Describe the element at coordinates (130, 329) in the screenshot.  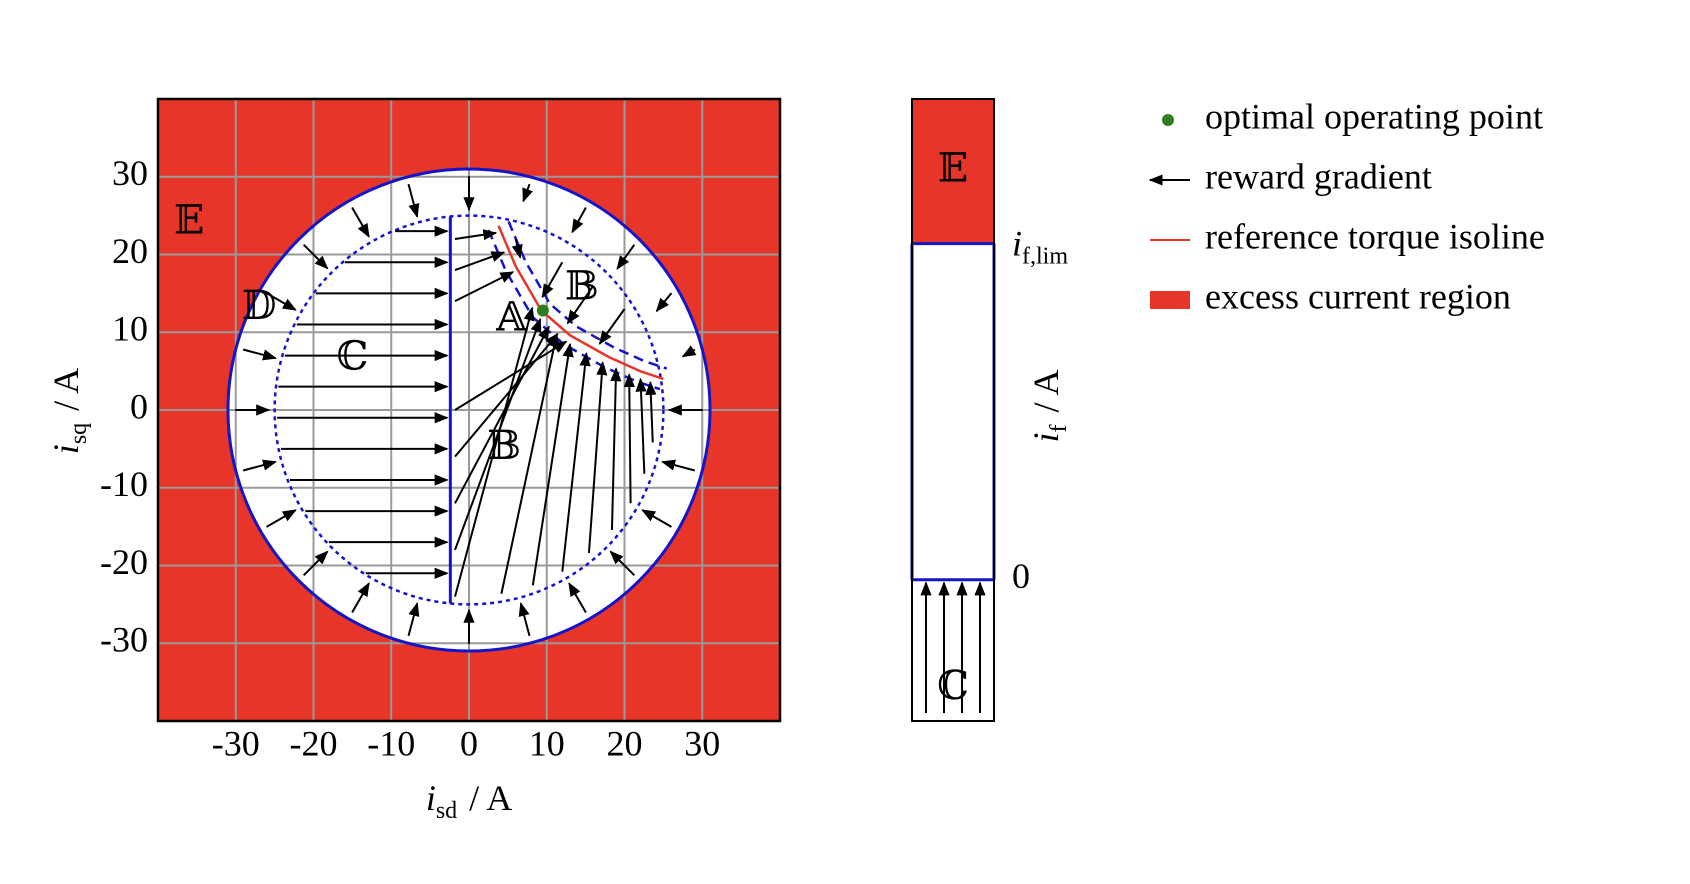
I see `y-tick-label: 10` at that location.